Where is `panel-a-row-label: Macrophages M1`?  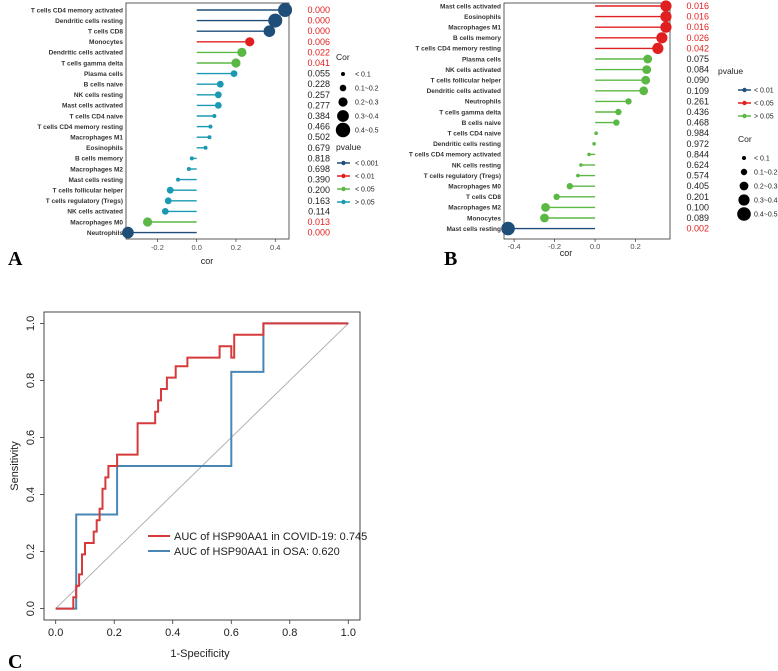
panel-a-row-label: Macrophages M1 is located at coordinates (96, 138).